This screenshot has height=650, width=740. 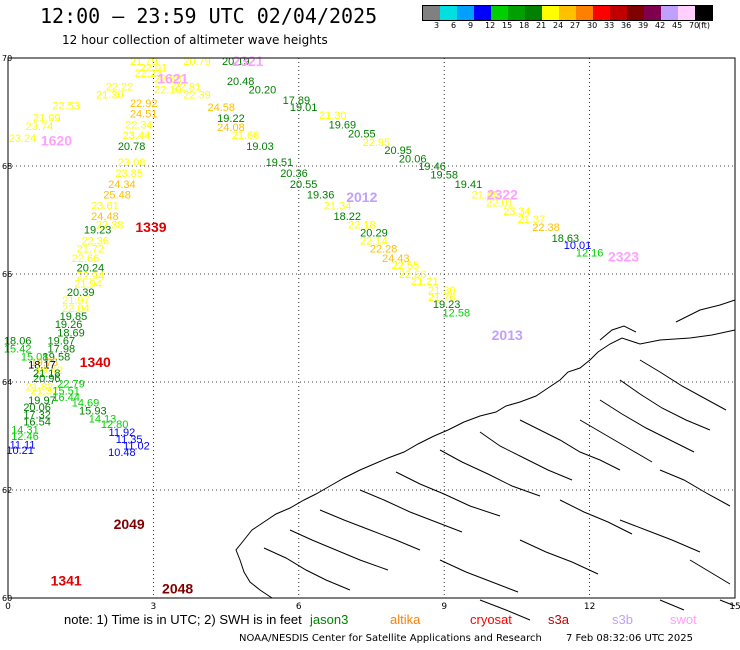 What do you see at coordinates (454, 25) in the screenshot?
I see `color-scale-label: 6` at bounding box center [454, 25].